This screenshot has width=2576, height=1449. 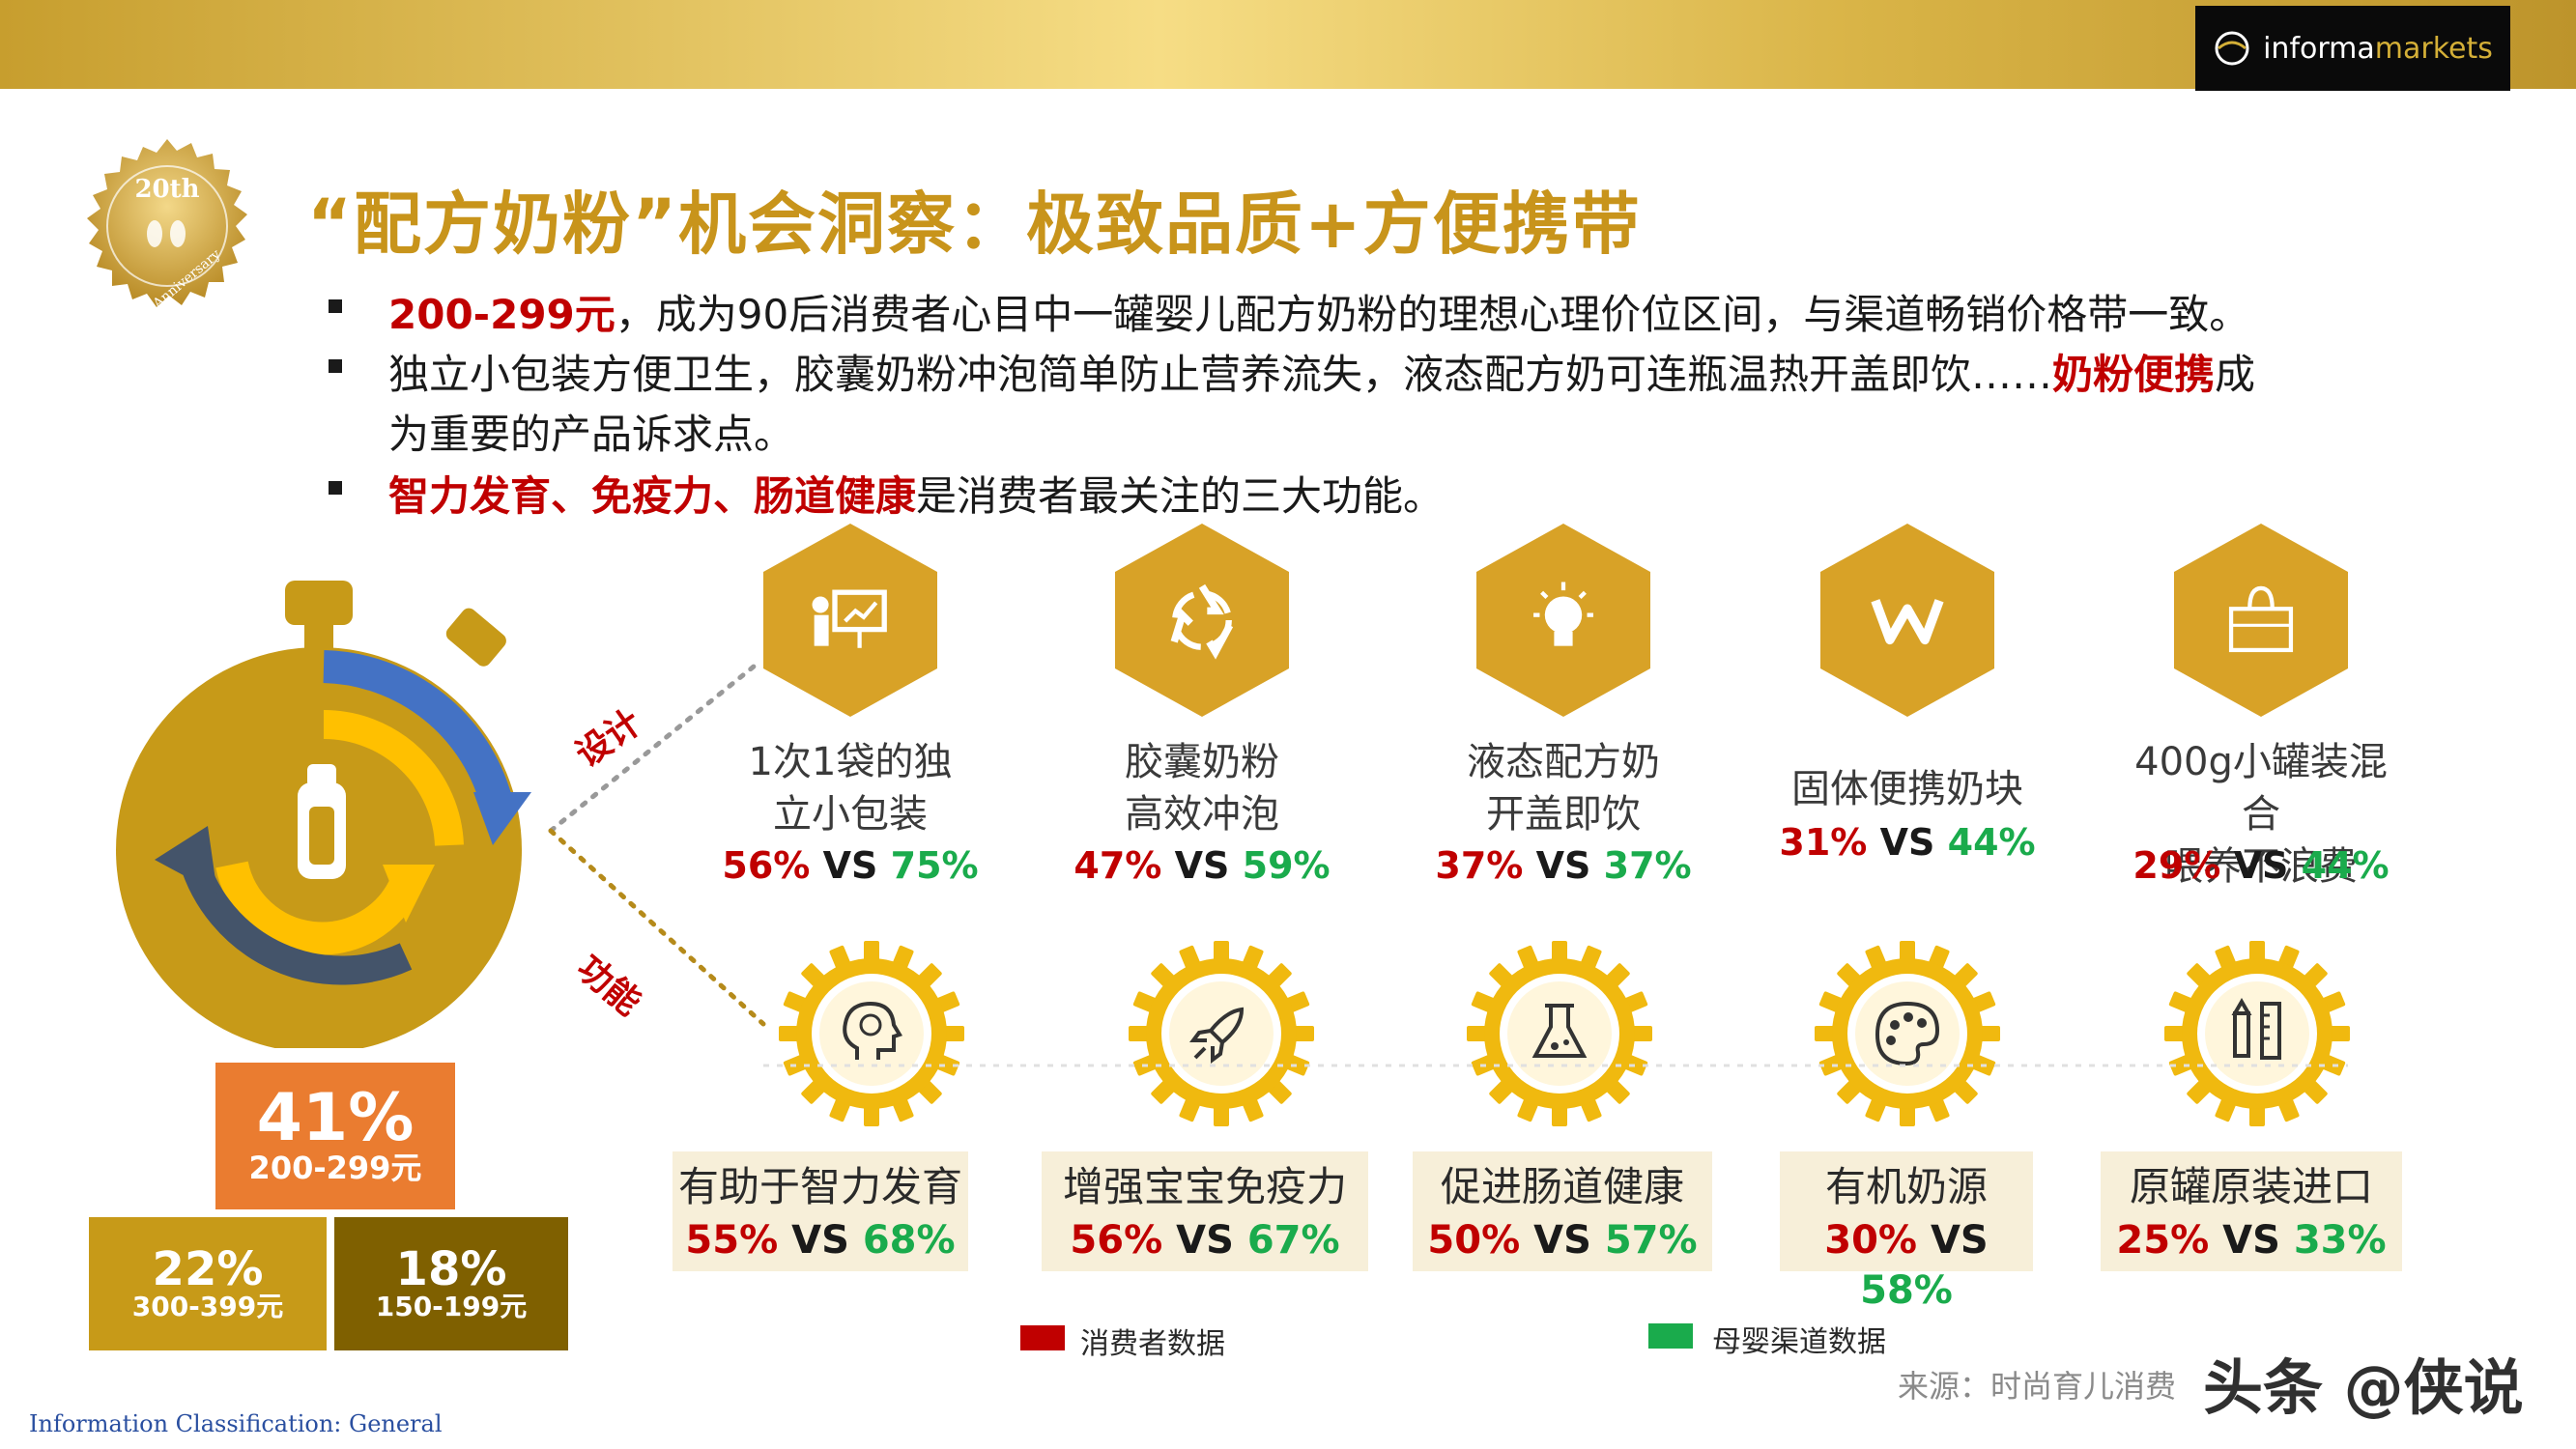 What do you see at coordinates (2261, 619) in the screenshot?
I see `shopping-bag-icon` at bounding box center [2261, 619].